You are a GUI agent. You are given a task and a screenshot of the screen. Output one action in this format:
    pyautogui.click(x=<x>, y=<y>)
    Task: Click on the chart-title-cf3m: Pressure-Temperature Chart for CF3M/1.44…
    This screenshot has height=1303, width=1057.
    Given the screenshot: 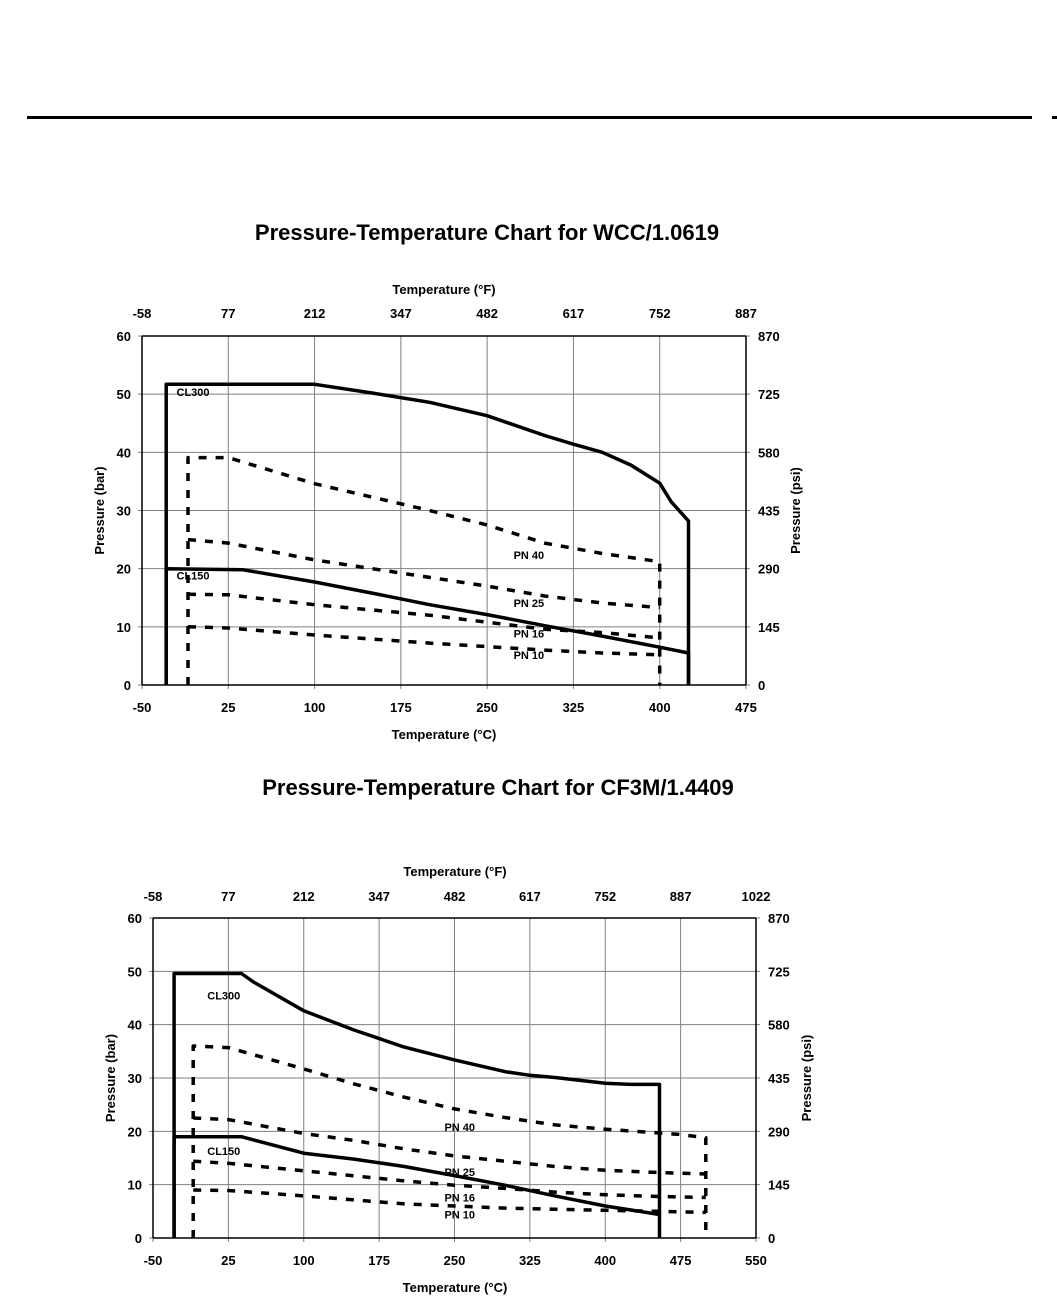 What is the action you would take?
    pyautogui.click(x=498, y=787)
    